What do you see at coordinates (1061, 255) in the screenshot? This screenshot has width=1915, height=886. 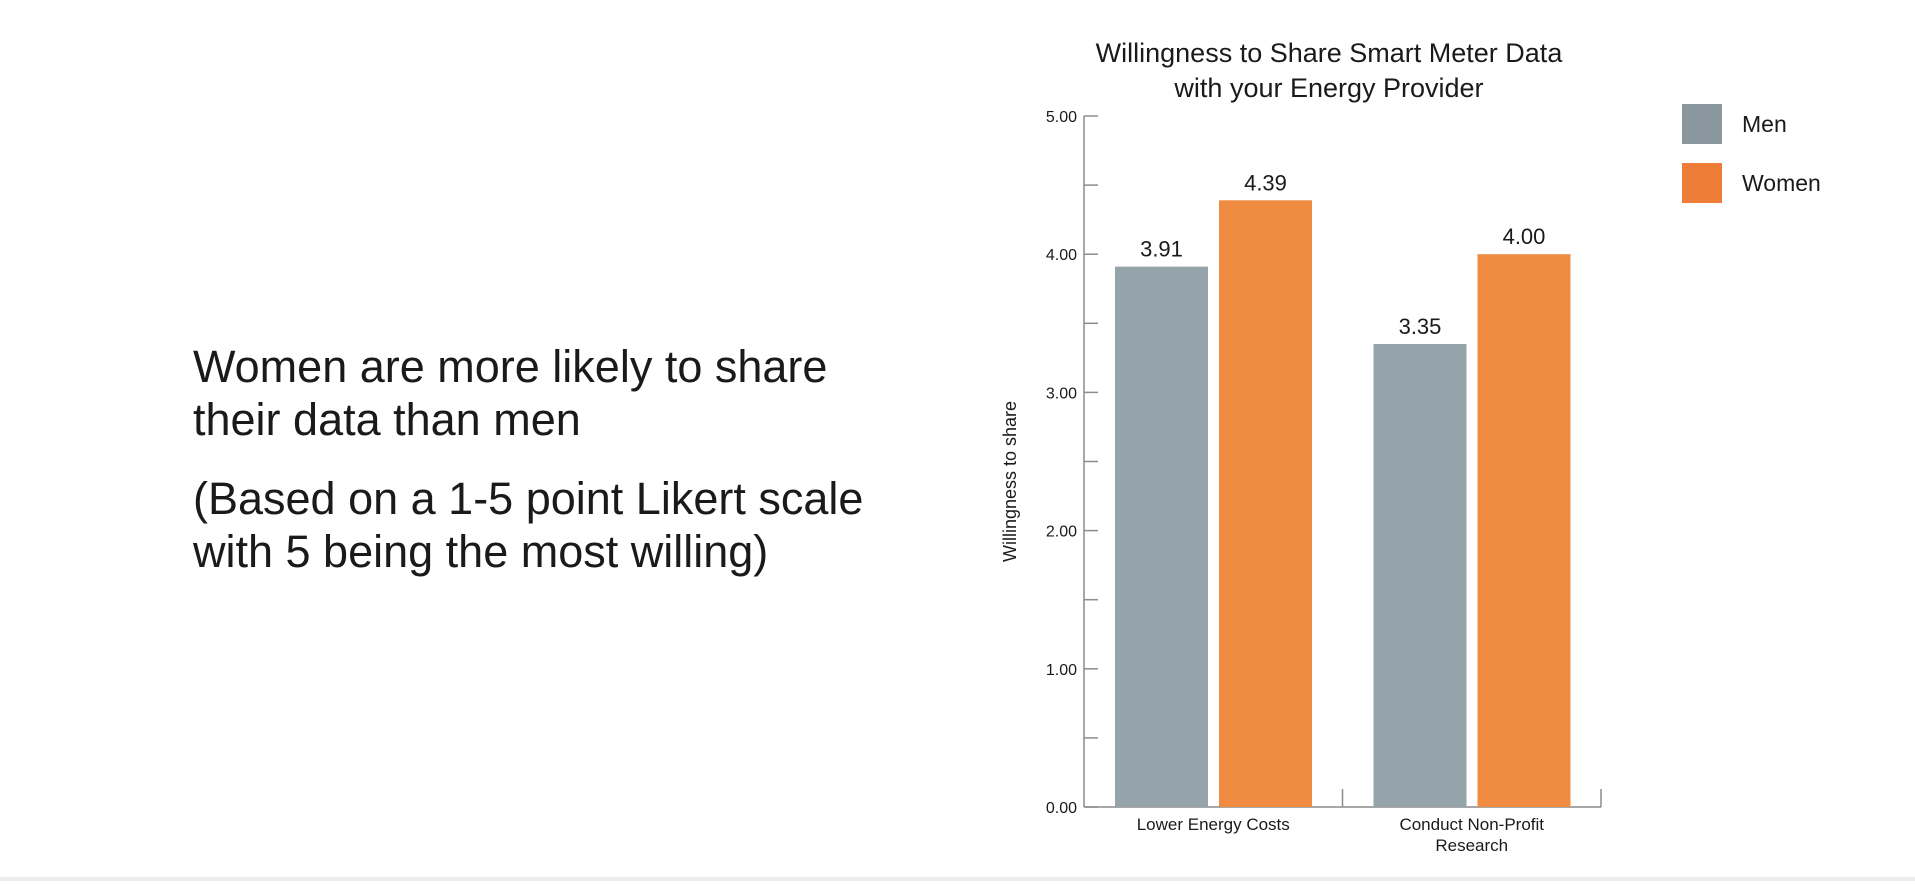 I see `y-tick-label: 4.00` at bounding box center [1061, 255].